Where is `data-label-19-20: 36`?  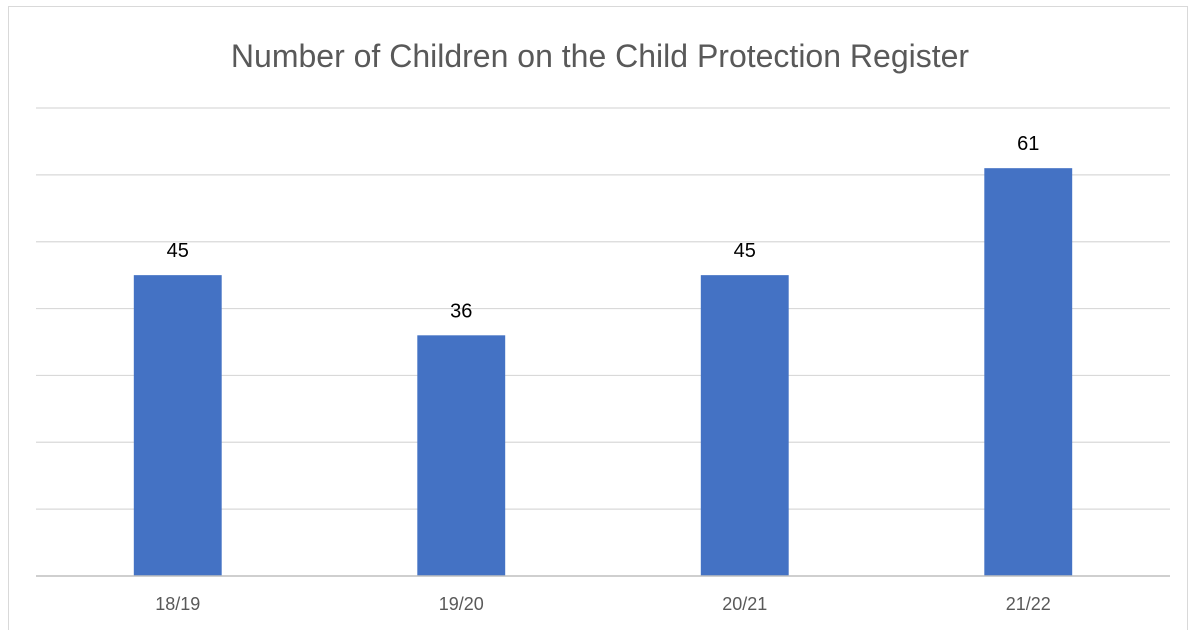
data-label-19-20: 36 is located at coordinates (461, 311).